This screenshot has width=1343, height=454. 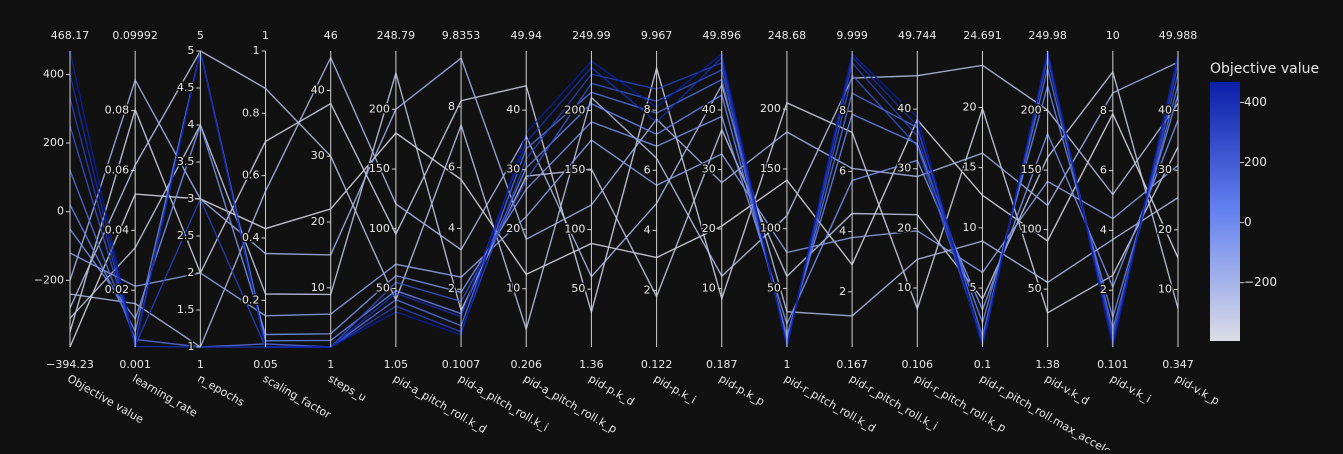 What do you see at coordinates (331, 35) in the screenshot?
I see `range-max-label: 46` at bounding box center [331, 35].